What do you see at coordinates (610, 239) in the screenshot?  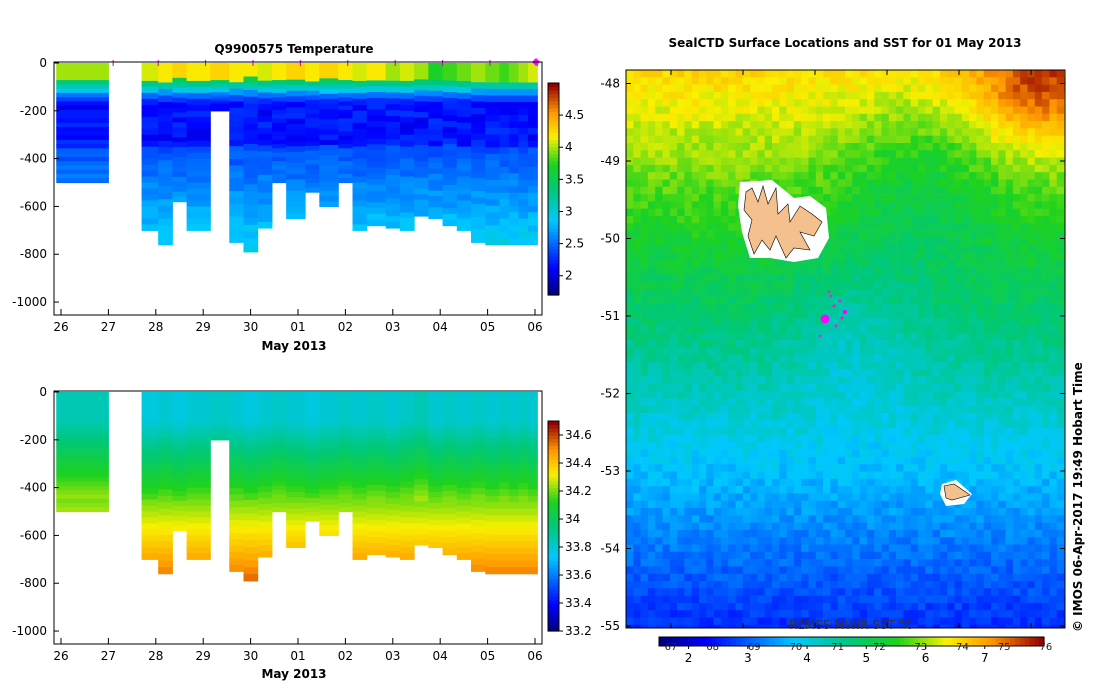 I see `y-tick-label: -50` at bounding box center [610, 239].